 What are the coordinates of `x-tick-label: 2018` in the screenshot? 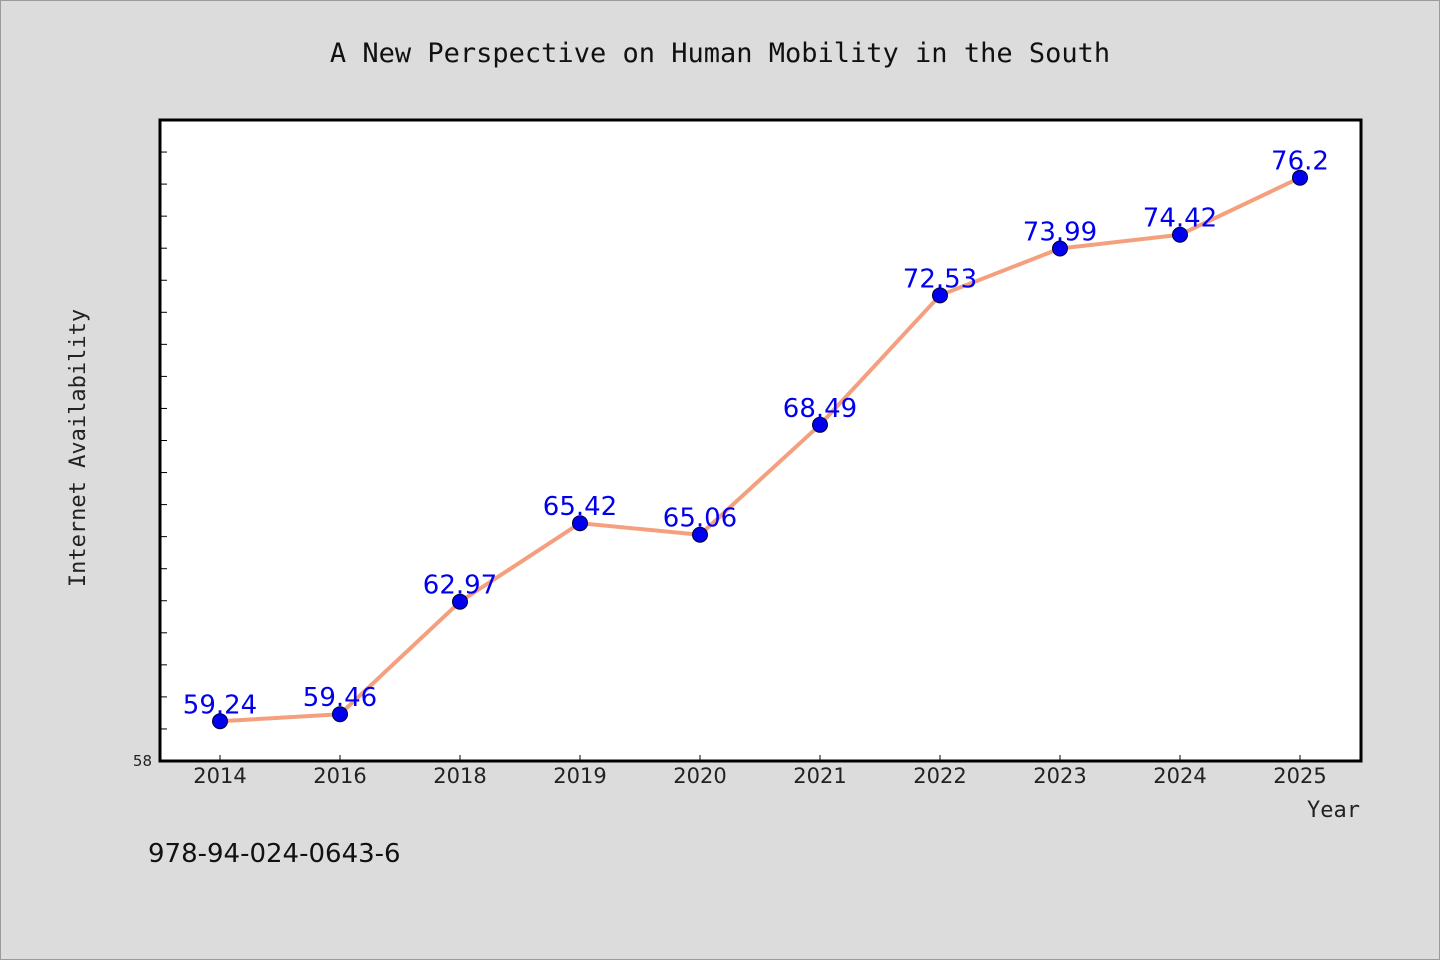 It's located at (459, 776).